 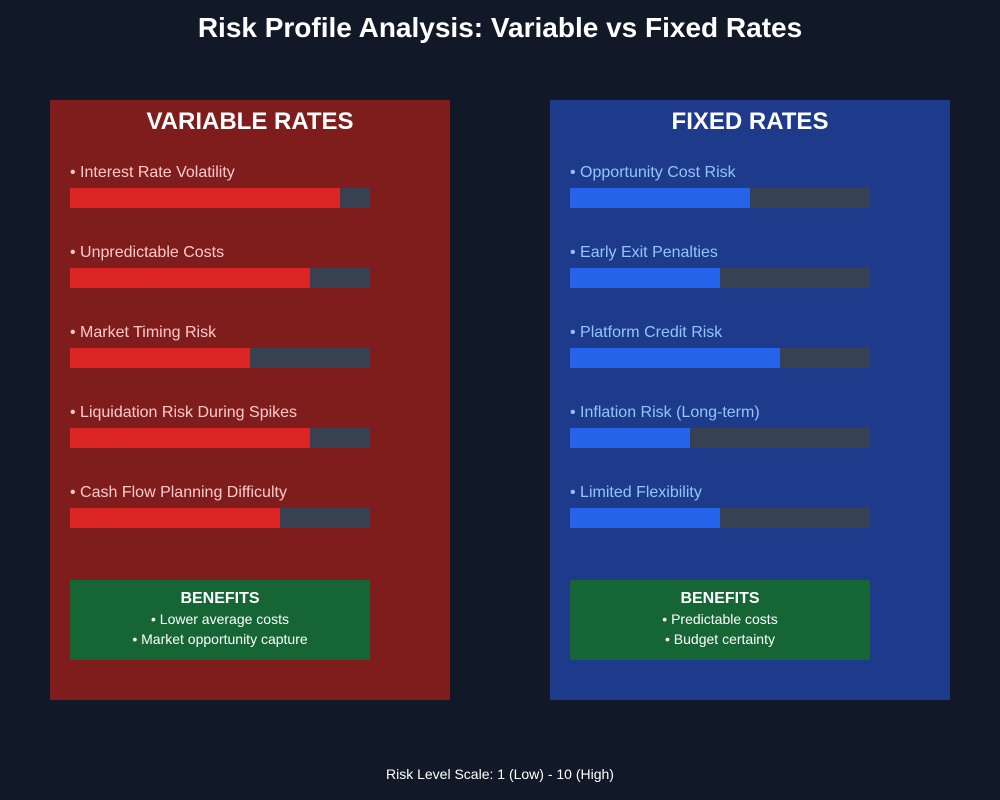 What do you see at coordinates (653, 172) in the screenshot?
I see `risk-label: • Opportunity Cost Risk` at bounding box center [653, 172].